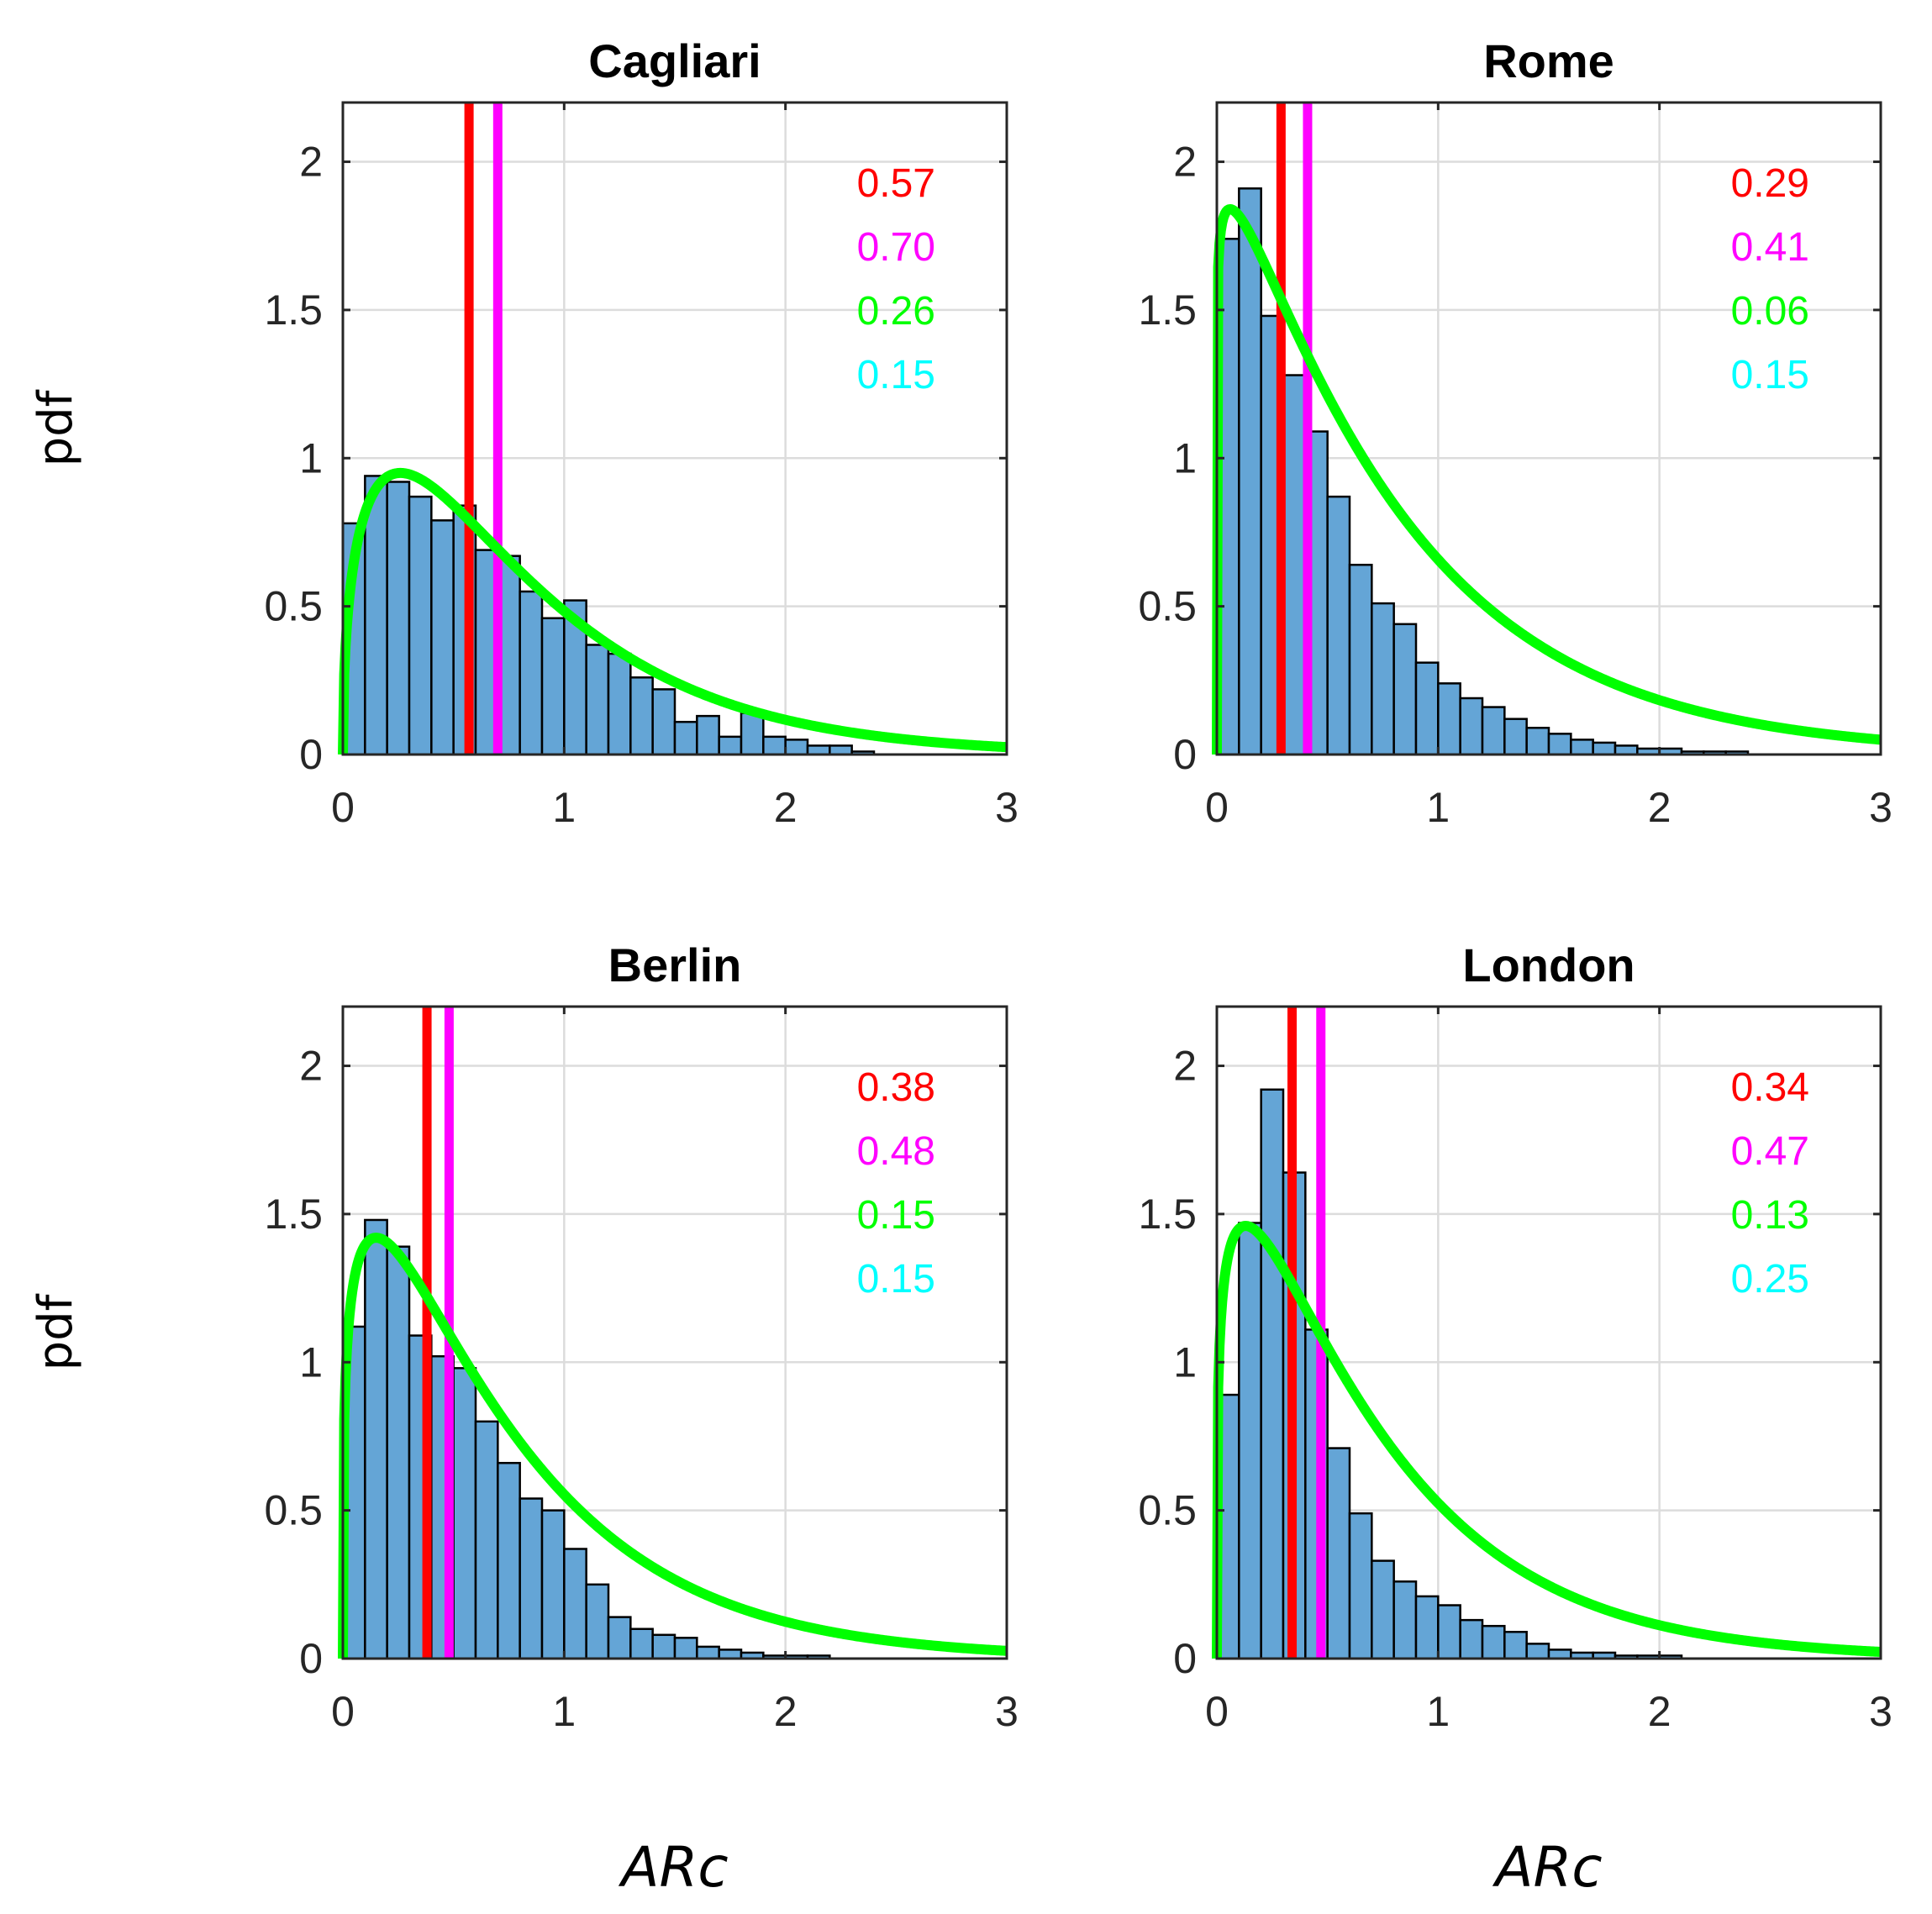  I want to click on annotation-value: 0.26, so click(896, 311).